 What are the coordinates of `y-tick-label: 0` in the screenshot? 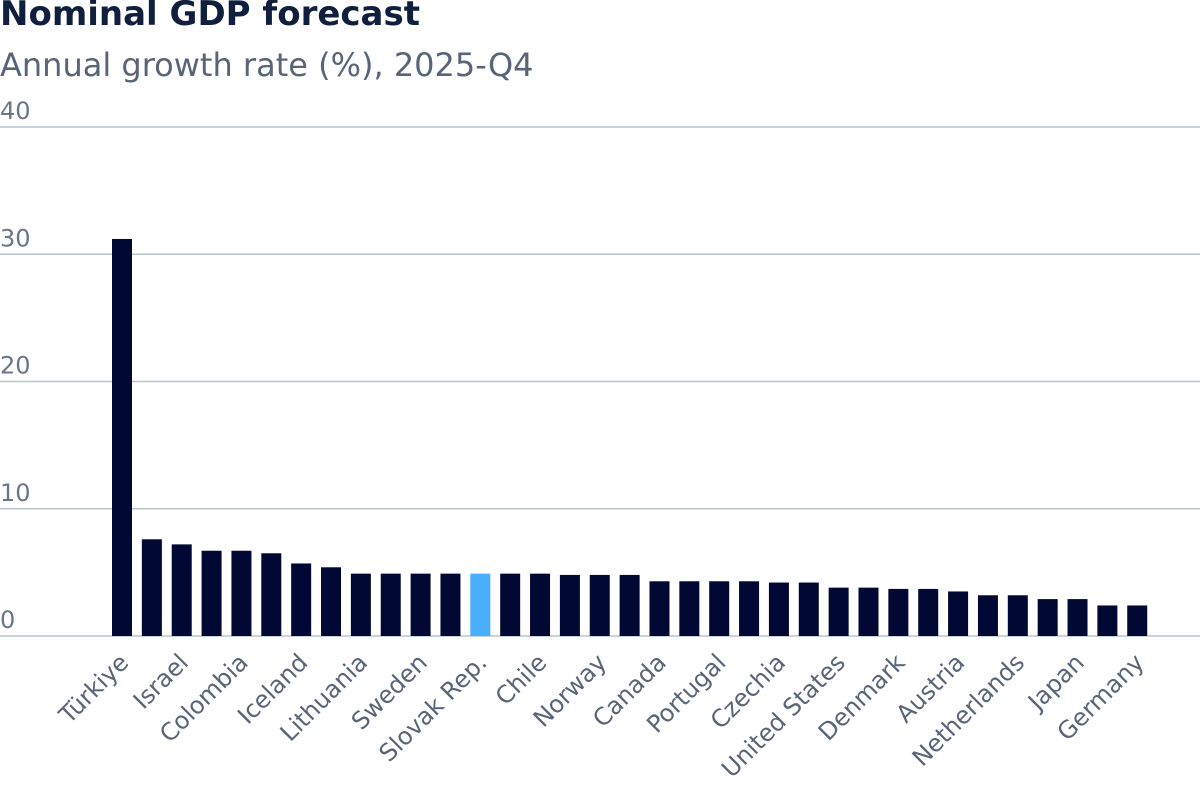 It's located at (7, 620).